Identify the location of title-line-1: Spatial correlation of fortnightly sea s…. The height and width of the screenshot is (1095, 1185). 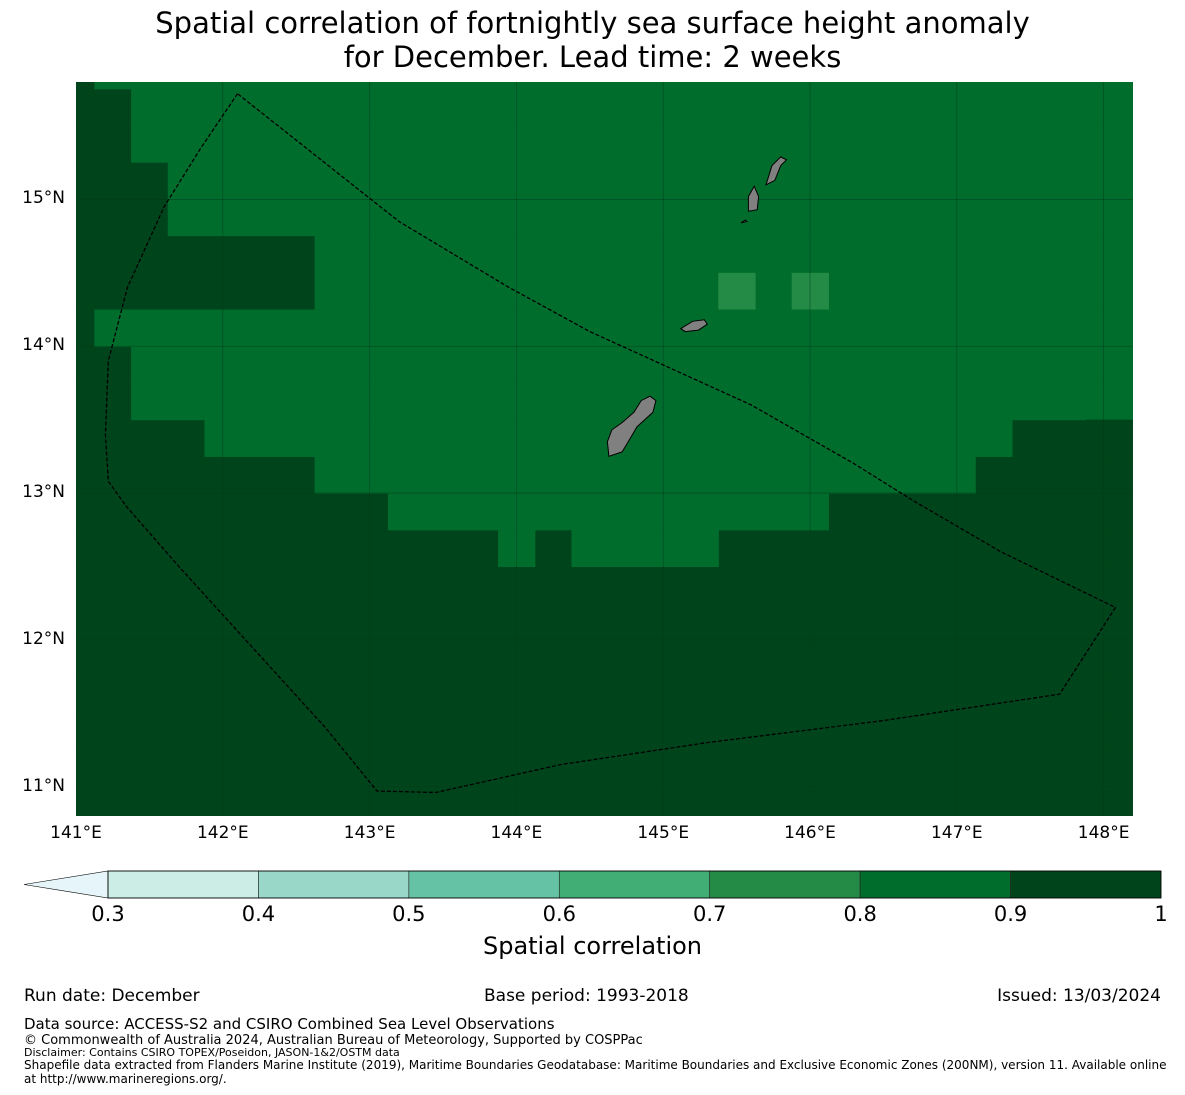
(592, 23).